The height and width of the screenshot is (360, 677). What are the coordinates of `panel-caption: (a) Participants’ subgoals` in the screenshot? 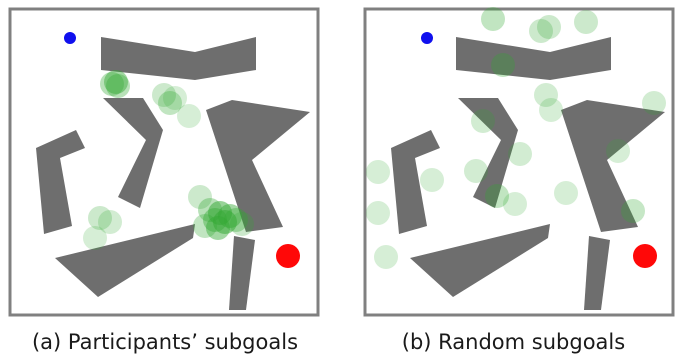 It's located at (165, 342).